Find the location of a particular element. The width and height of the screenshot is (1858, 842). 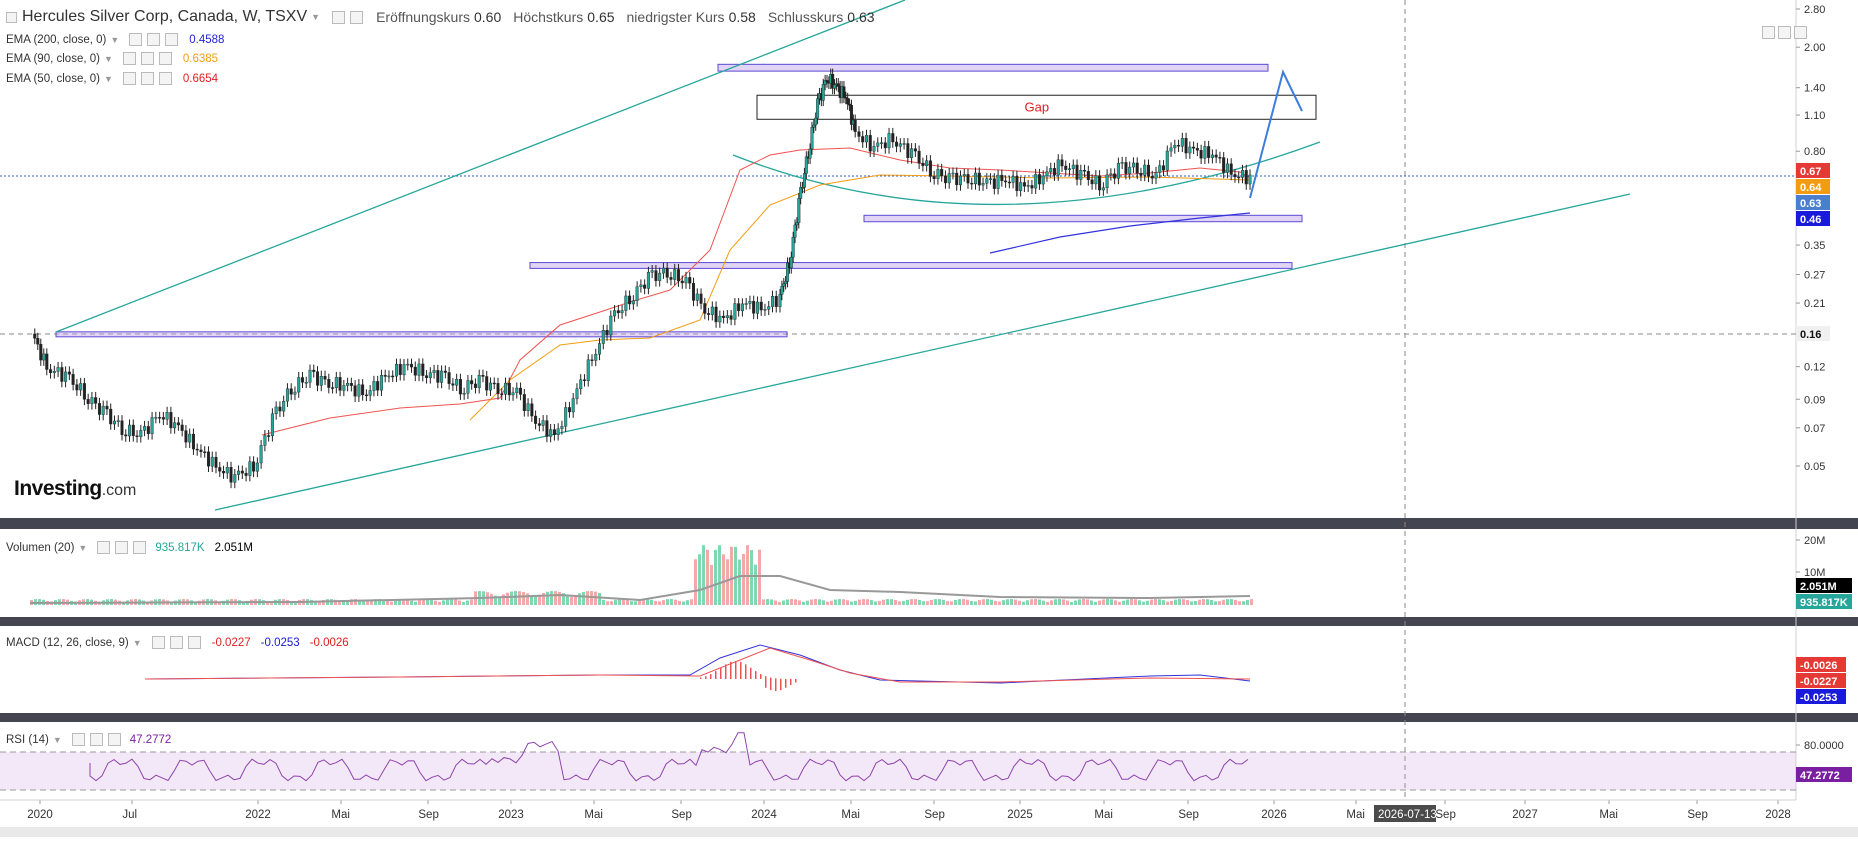

indicator-ema90: EMA (90, close, 0) ▼ 0.6385 is located at coordinates (112, 58).